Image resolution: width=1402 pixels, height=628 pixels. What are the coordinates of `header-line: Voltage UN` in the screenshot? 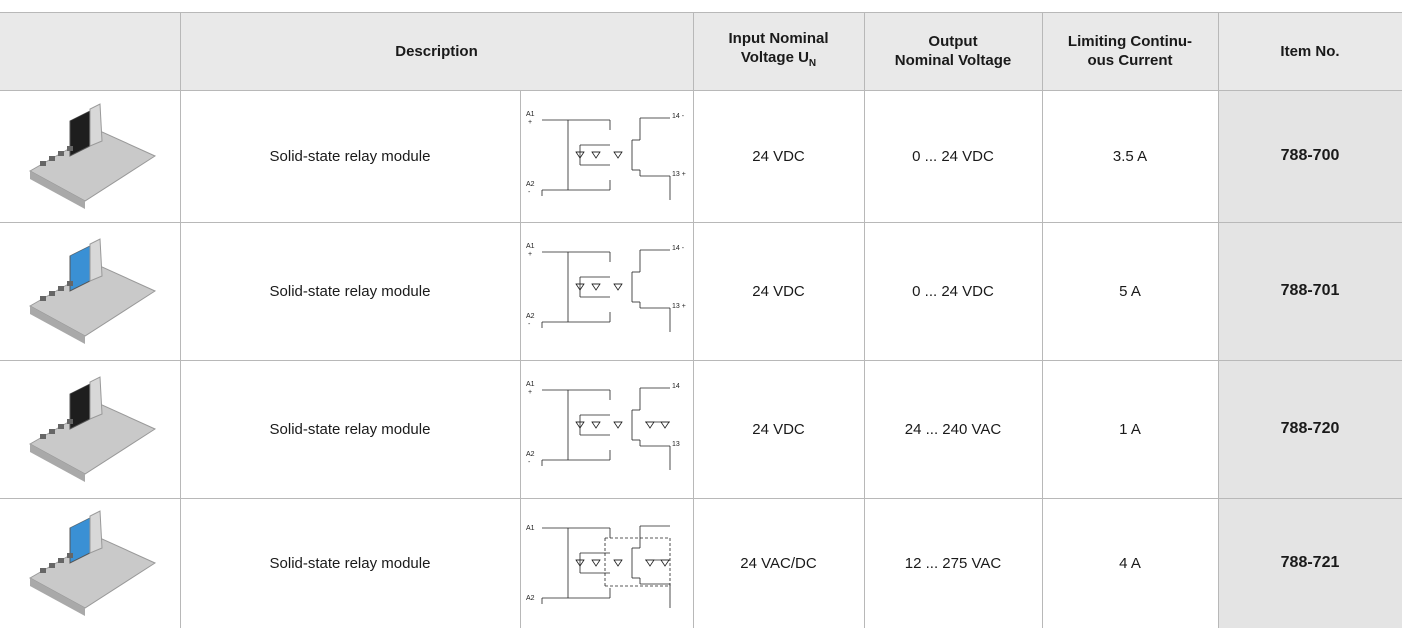 It's located at (778, 59).